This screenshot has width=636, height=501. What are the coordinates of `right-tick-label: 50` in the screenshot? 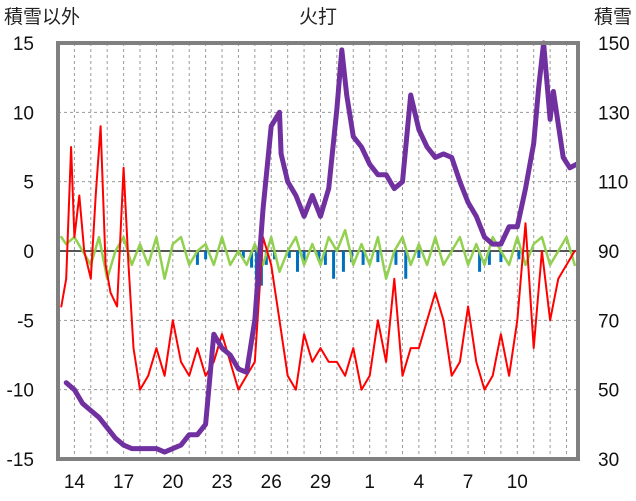 It's located at (608, 391).